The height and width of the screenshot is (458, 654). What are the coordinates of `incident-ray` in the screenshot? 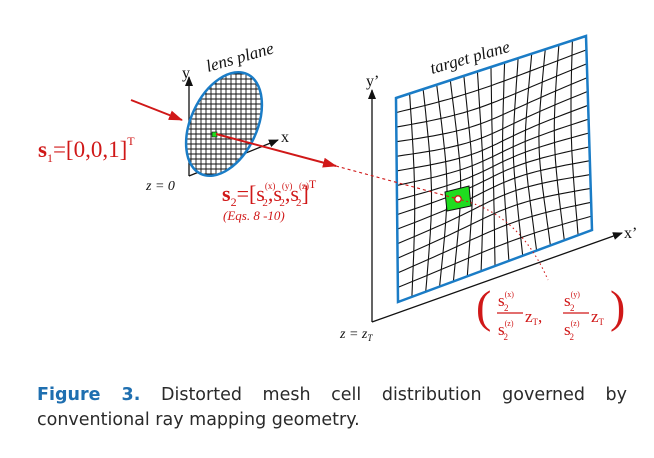 It's located at (156, 110).